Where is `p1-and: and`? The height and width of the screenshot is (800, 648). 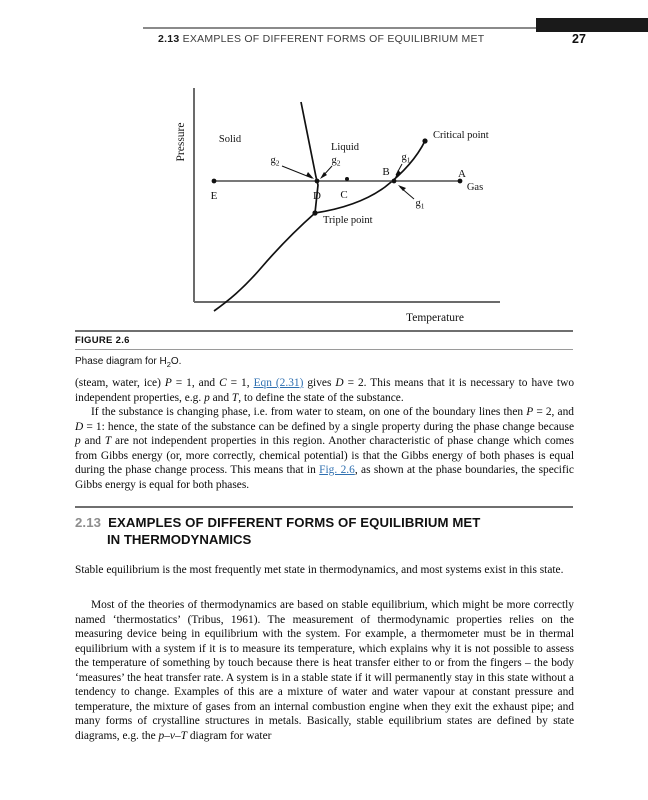
p1-and: and is located at coordinates (220, 397).